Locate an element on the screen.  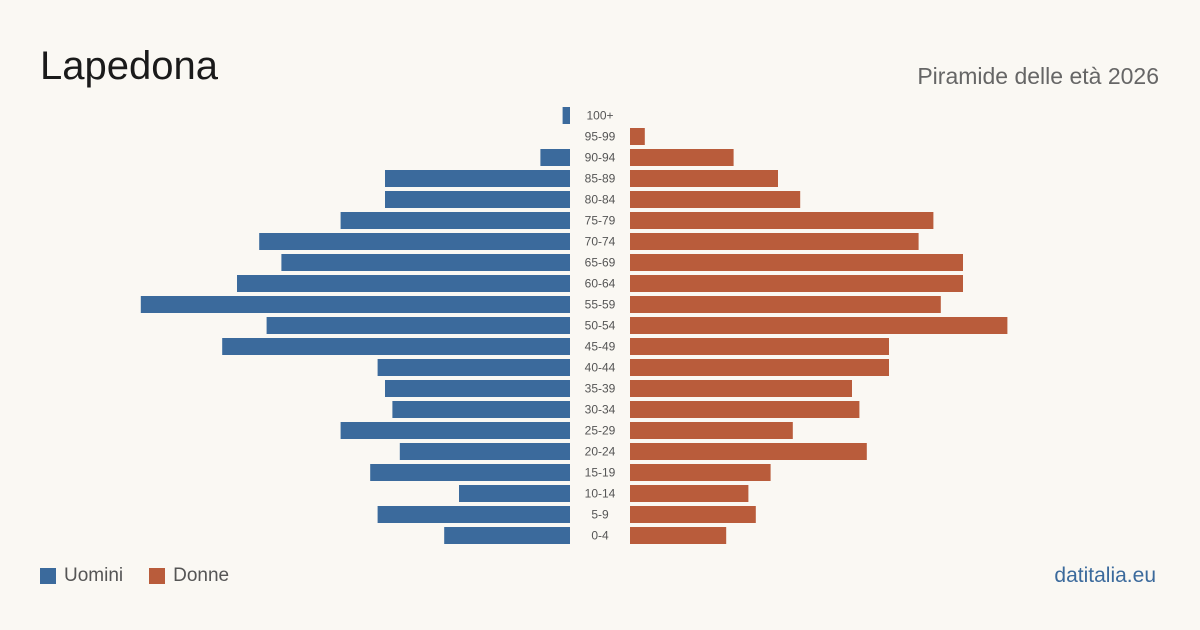
age-label-40-44: 40-44 is located at coordinates (600, 368).